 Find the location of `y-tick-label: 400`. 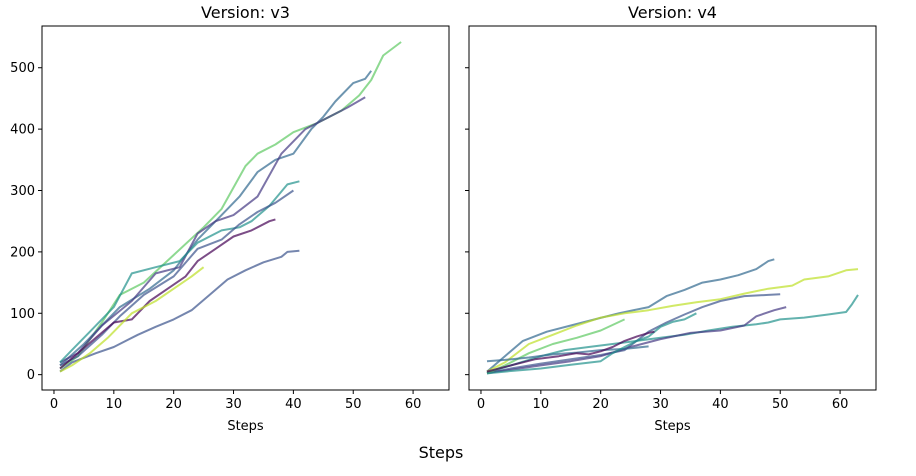

y-tick-label: 400 is located at coordinates (22, 130).